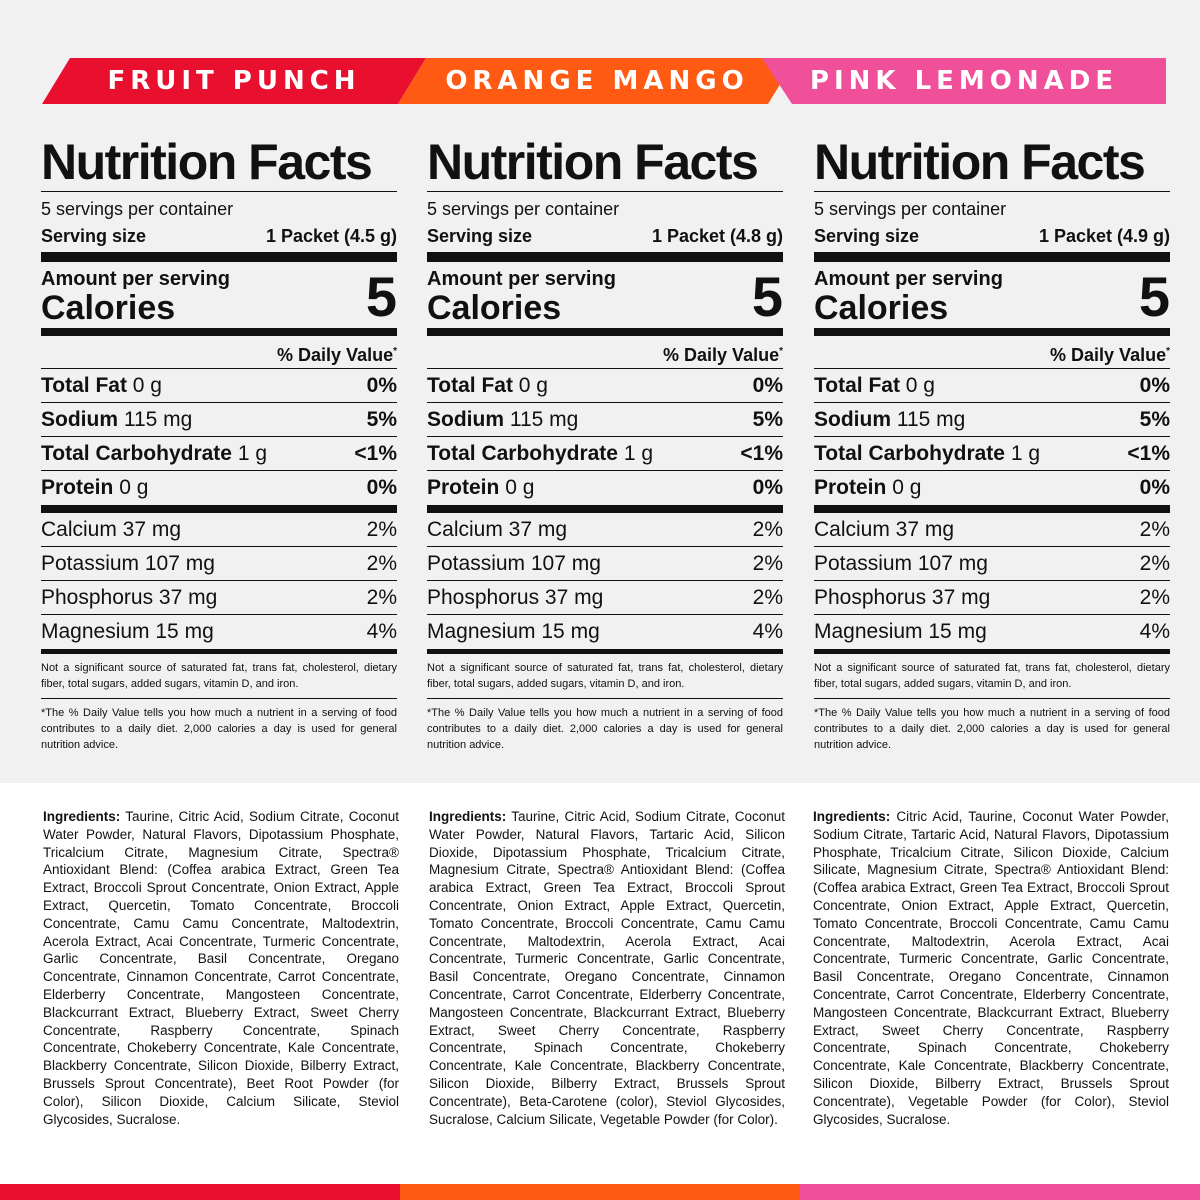 The image size is (1200, 1200). I want to click on nutrient-name: Protein, so click(463, 487).